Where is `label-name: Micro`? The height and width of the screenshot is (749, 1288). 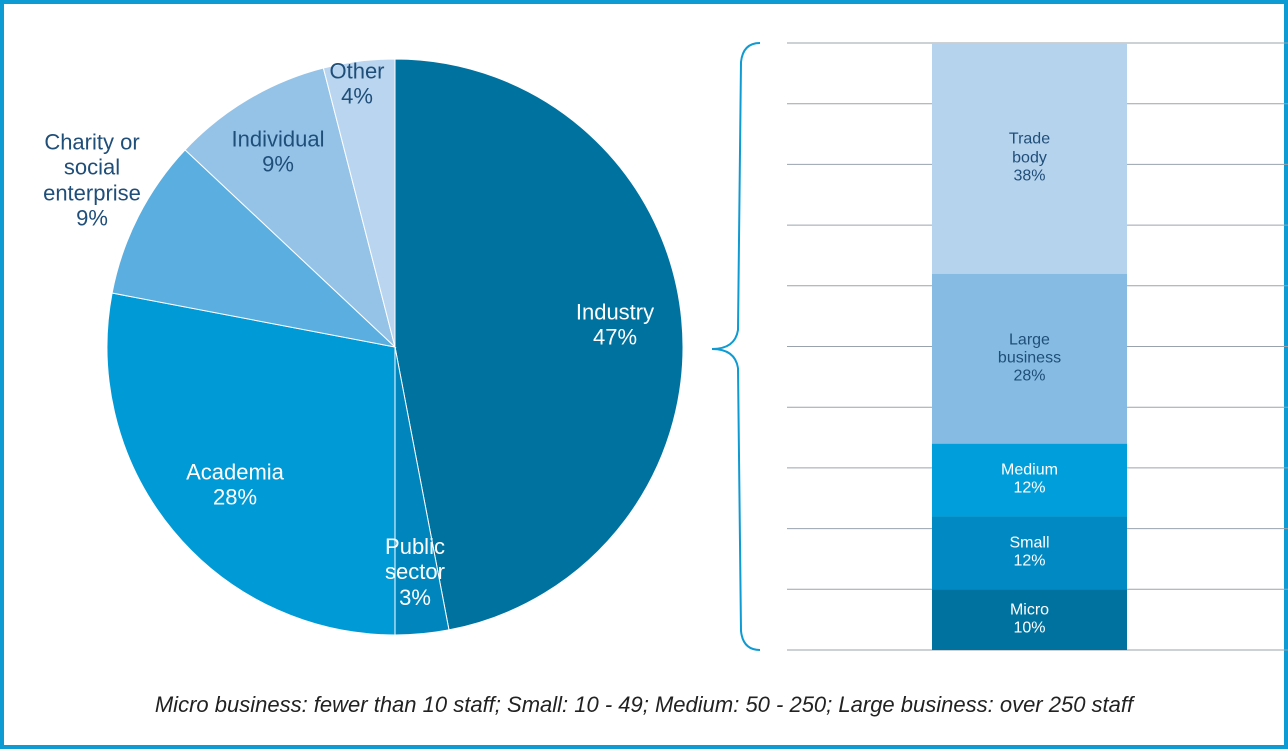 label-name: Micro is located at coordinates (1029, 610).